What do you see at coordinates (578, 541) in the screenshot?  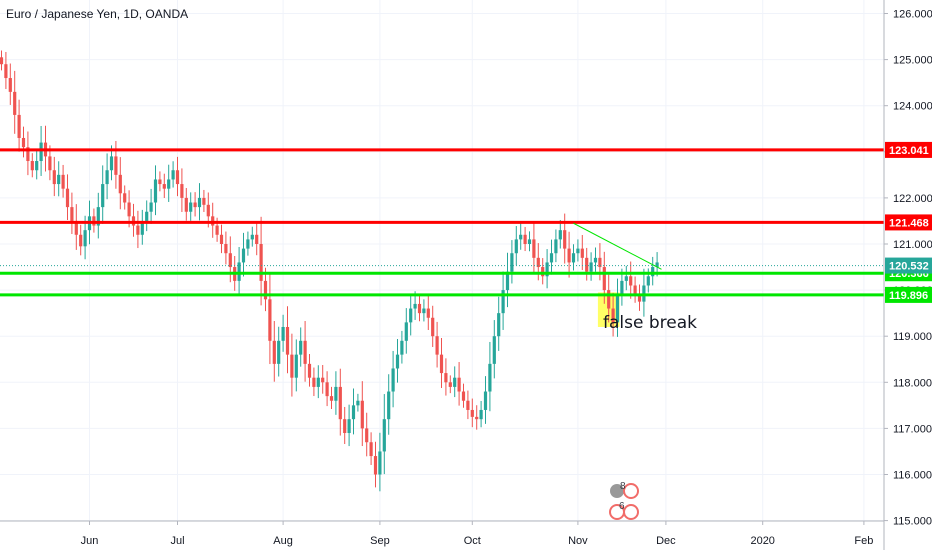 I see `time-tick-label: Nov` at bounding box center [578, 541].